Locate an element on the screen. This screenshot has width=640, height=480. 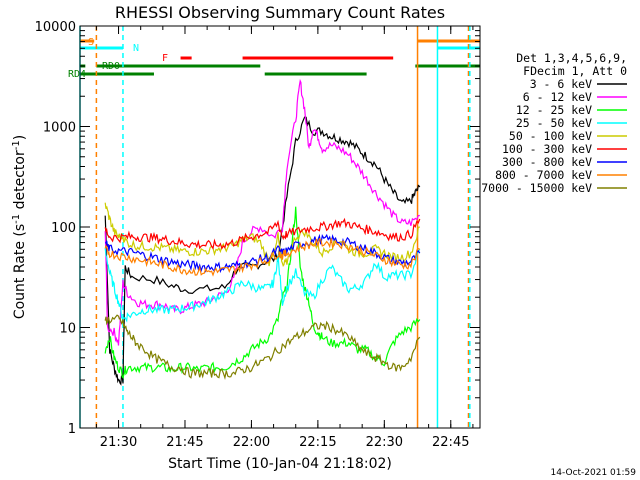
legend-label-800-7000-kev: 800 - 7000 keV is located at coordinates (543, 175).